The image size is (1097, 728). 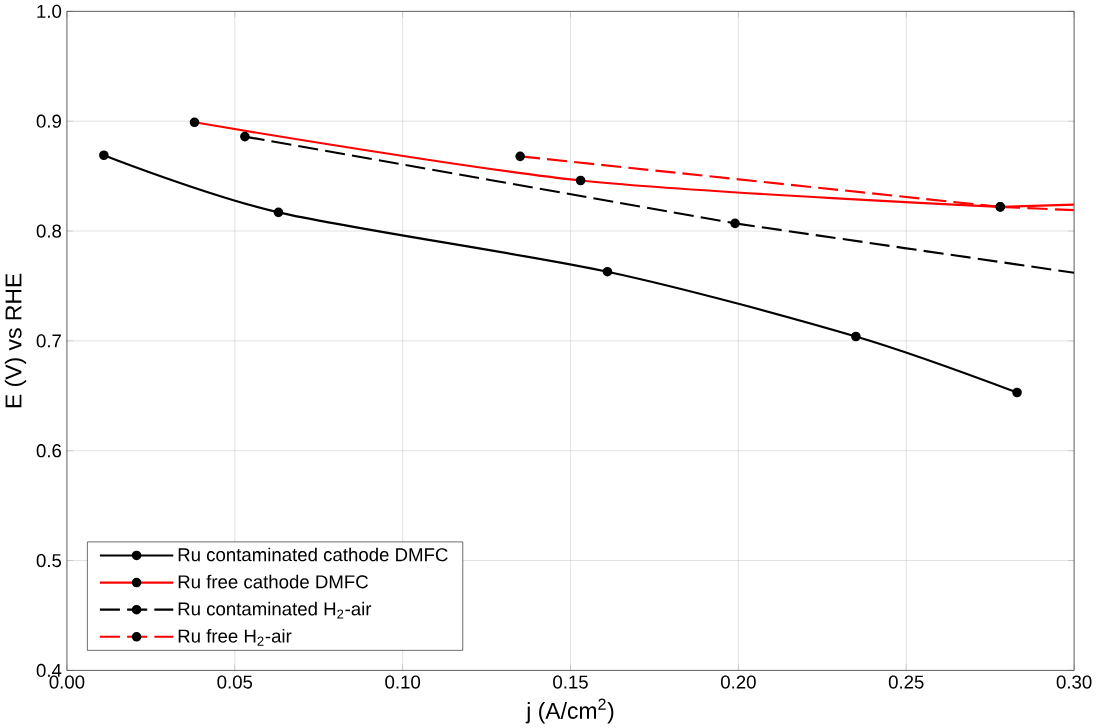 I want to click on y-tick-label: 0.7, so click(x=48, y=341).